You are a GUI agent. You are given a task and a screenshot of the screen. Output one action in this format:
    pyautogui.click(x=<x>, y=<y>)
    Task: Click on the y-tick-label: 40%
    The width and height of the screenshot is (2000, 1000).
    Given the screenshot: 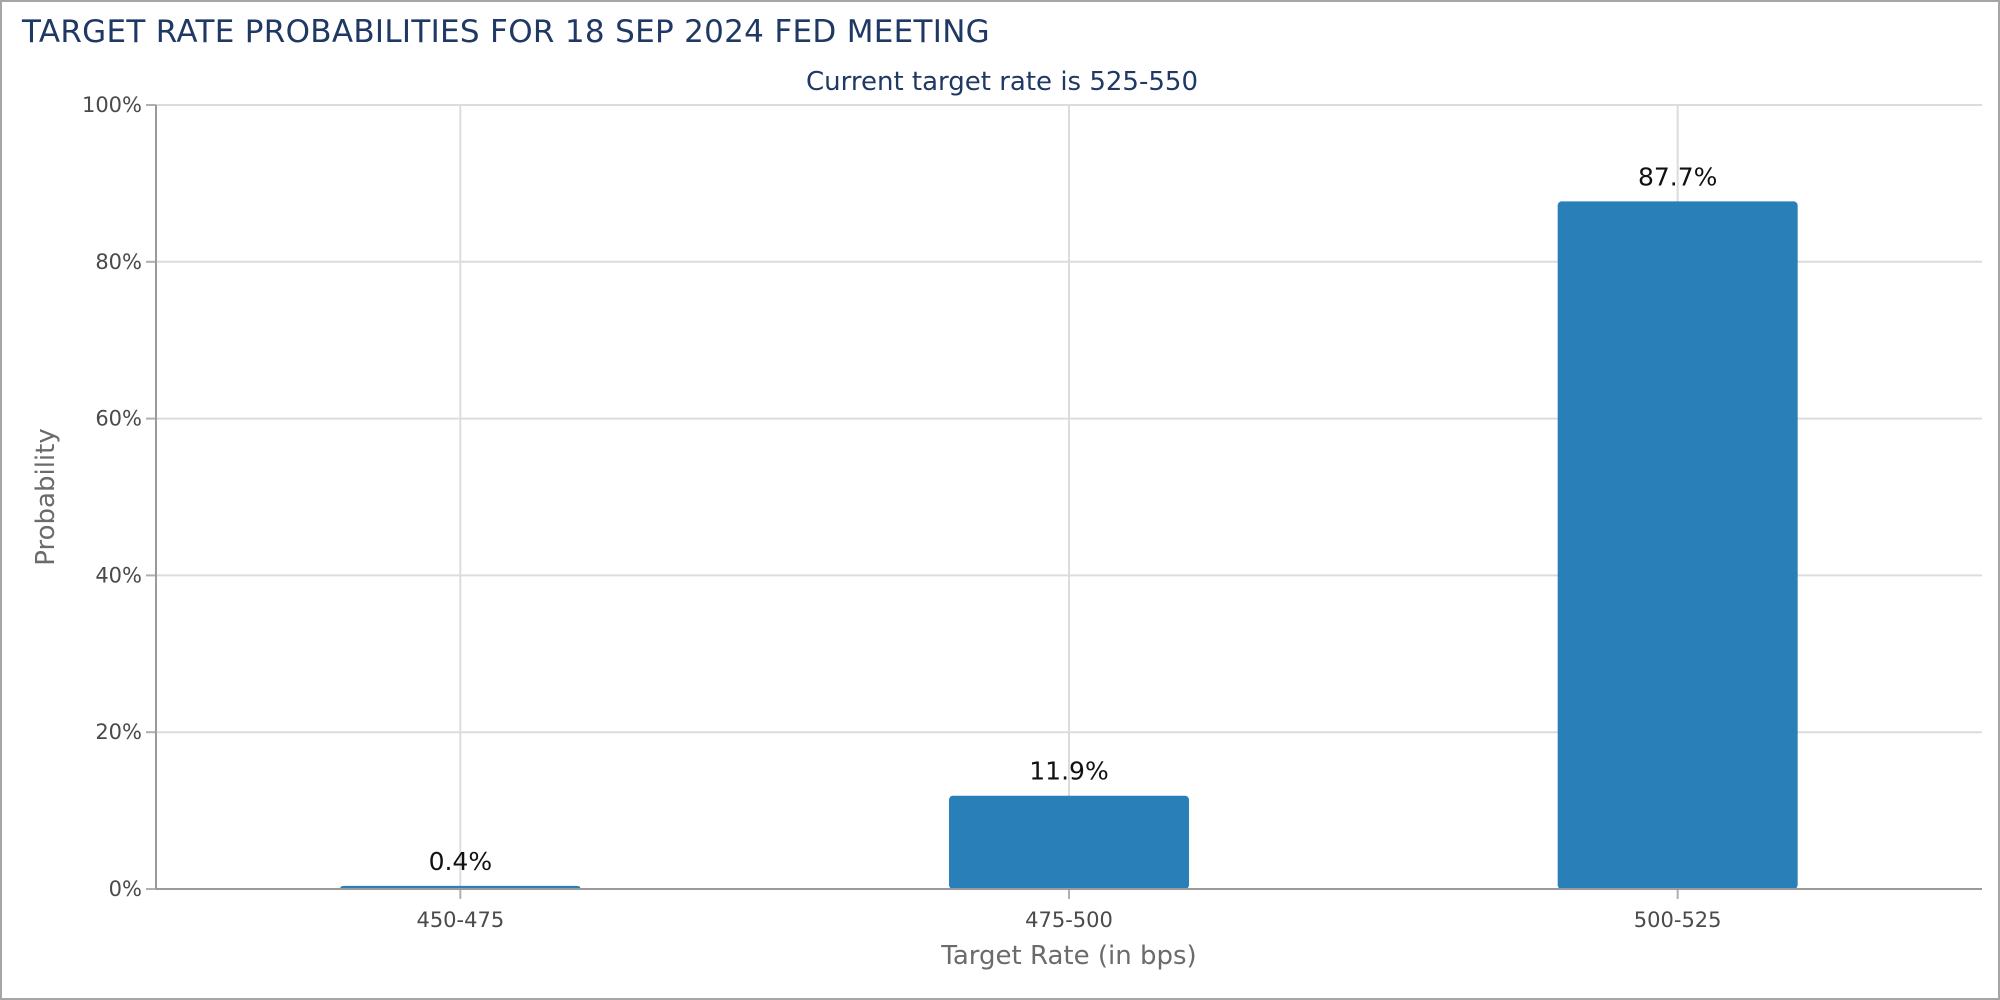 What is the action you would take?
    pyautogui.click(x=118, y=575)
    